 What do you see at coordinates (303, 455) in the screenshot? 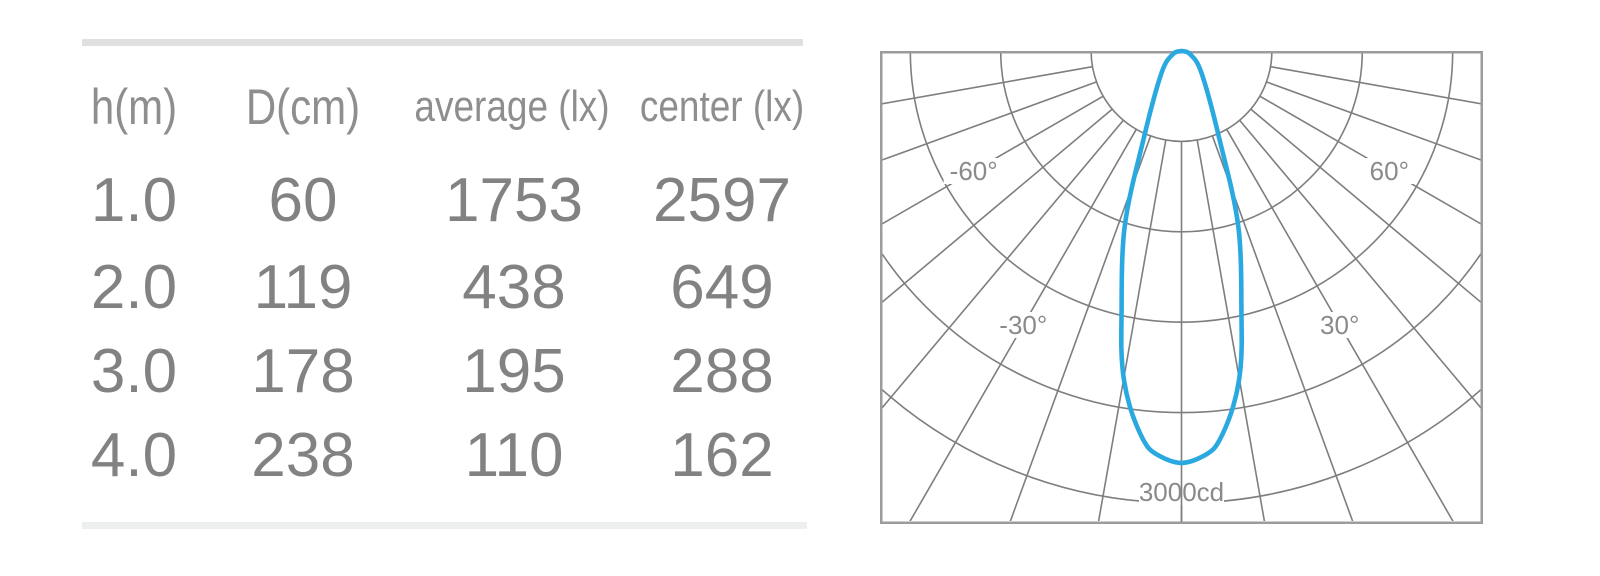
I see `table-cell: 238` at bounding box center [303, 455].